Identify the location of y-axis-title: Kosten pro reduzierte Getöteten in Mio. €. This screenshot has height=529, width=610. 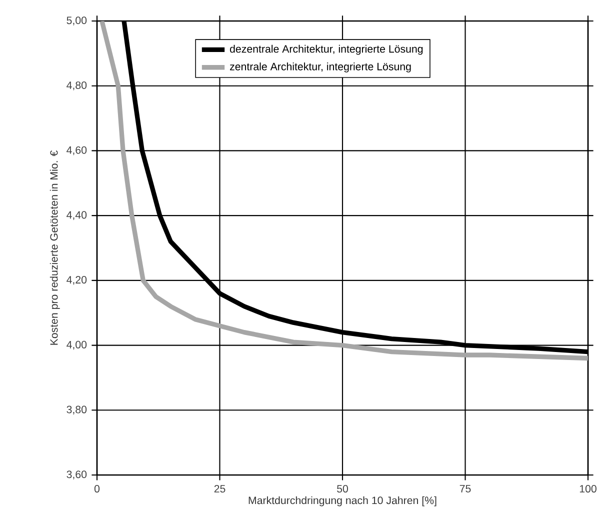
(55, 247).